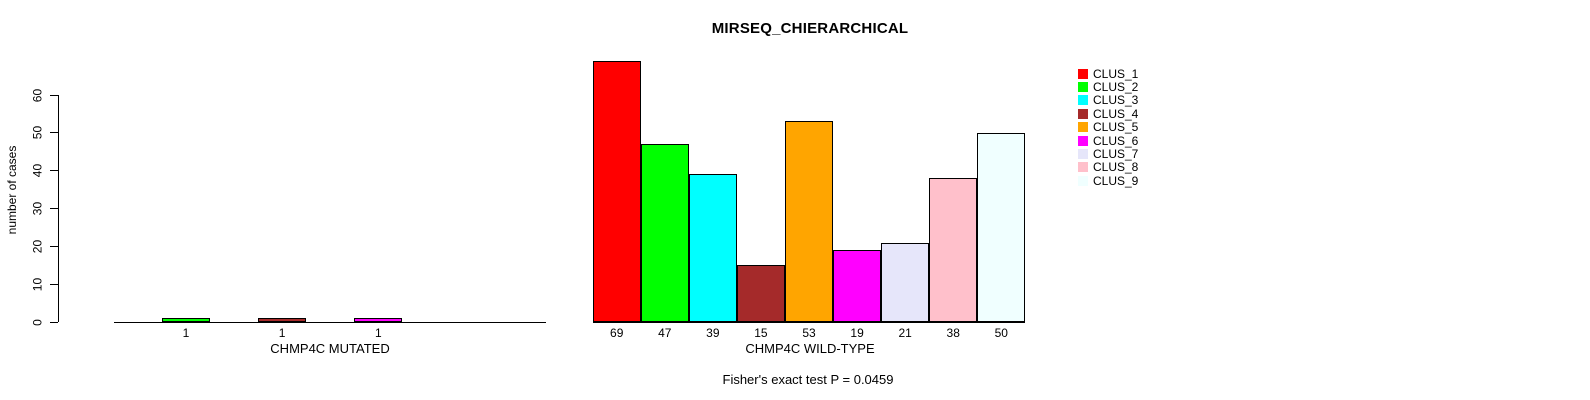  Describe the element at coordinates (37, 170) in the screenshot. I see `y-tick-label-40: 40` at that location.